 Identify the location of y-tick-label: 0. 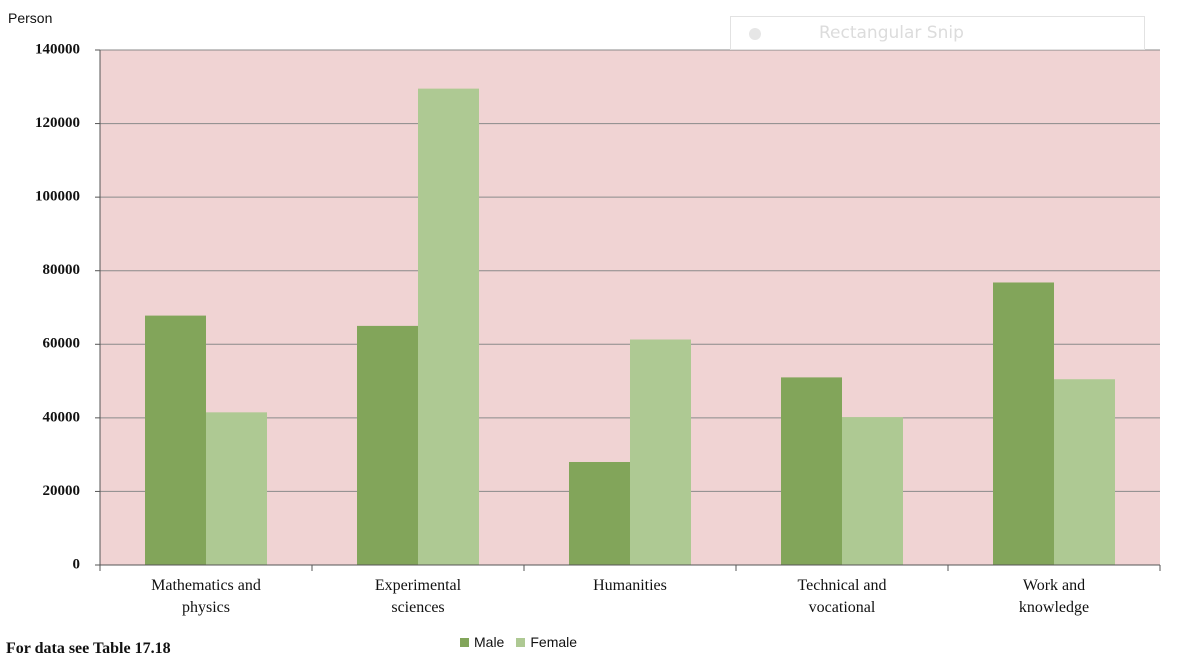
(77, 564).